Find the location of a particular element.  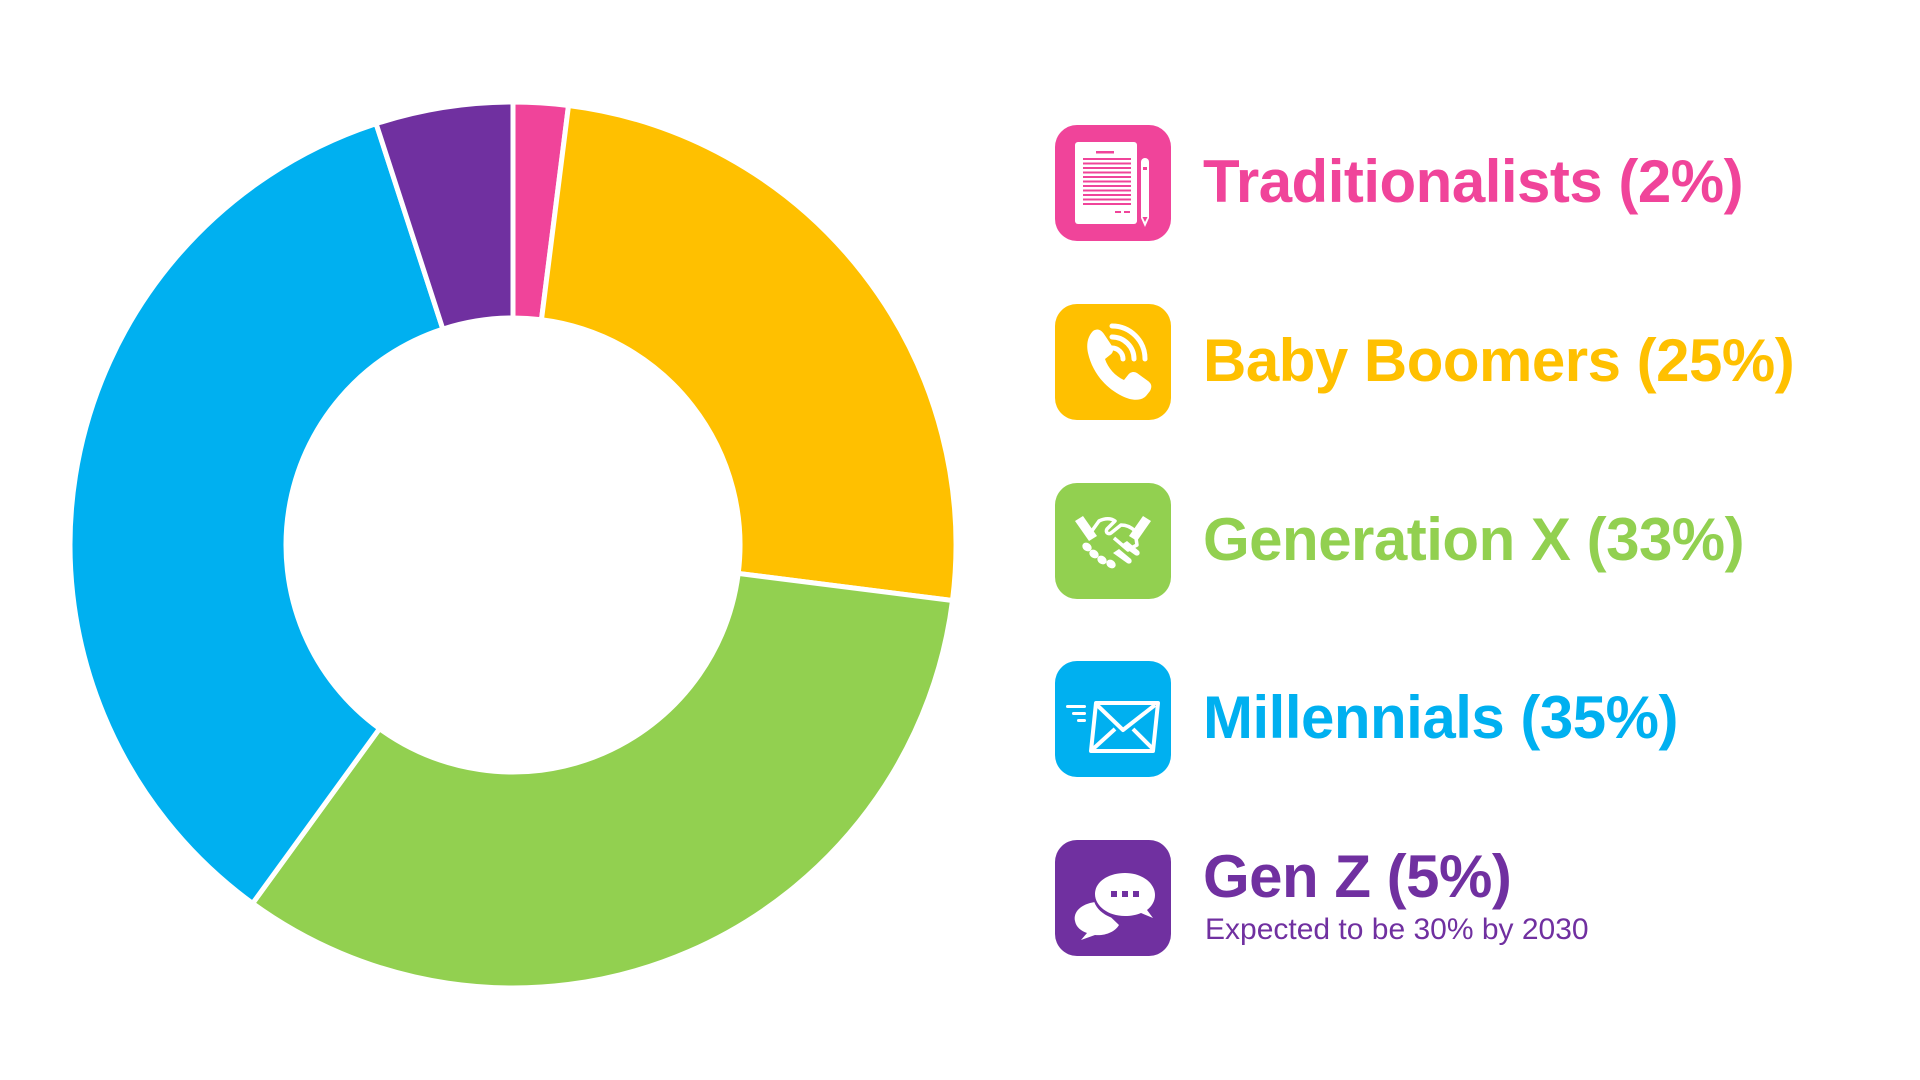

donut-segment-generation-x is located at coordinates (602, 779).